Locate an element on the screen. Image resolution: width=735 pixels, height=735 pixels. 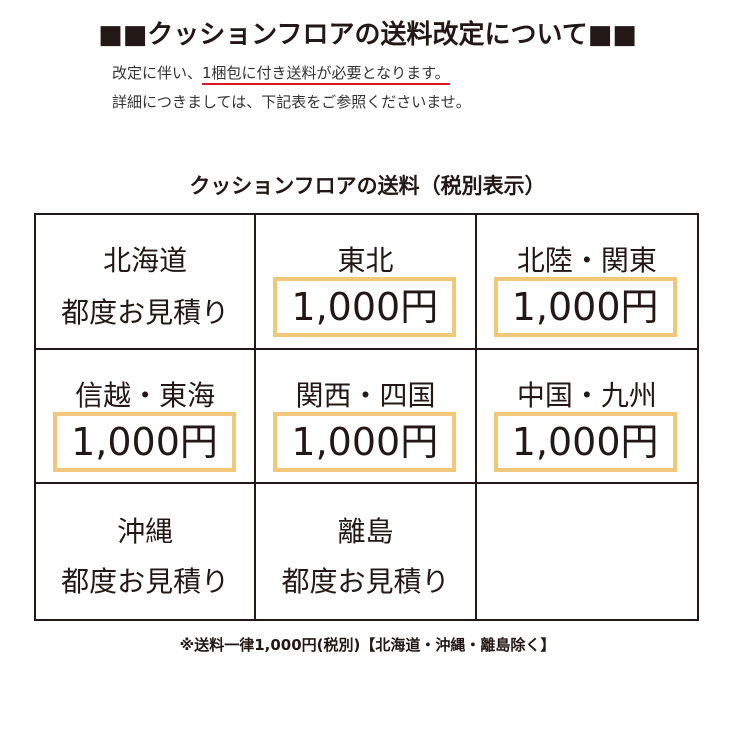
page-title: ■■クッションフロアの送料改定について■■ is located at coordinates (367, 35).